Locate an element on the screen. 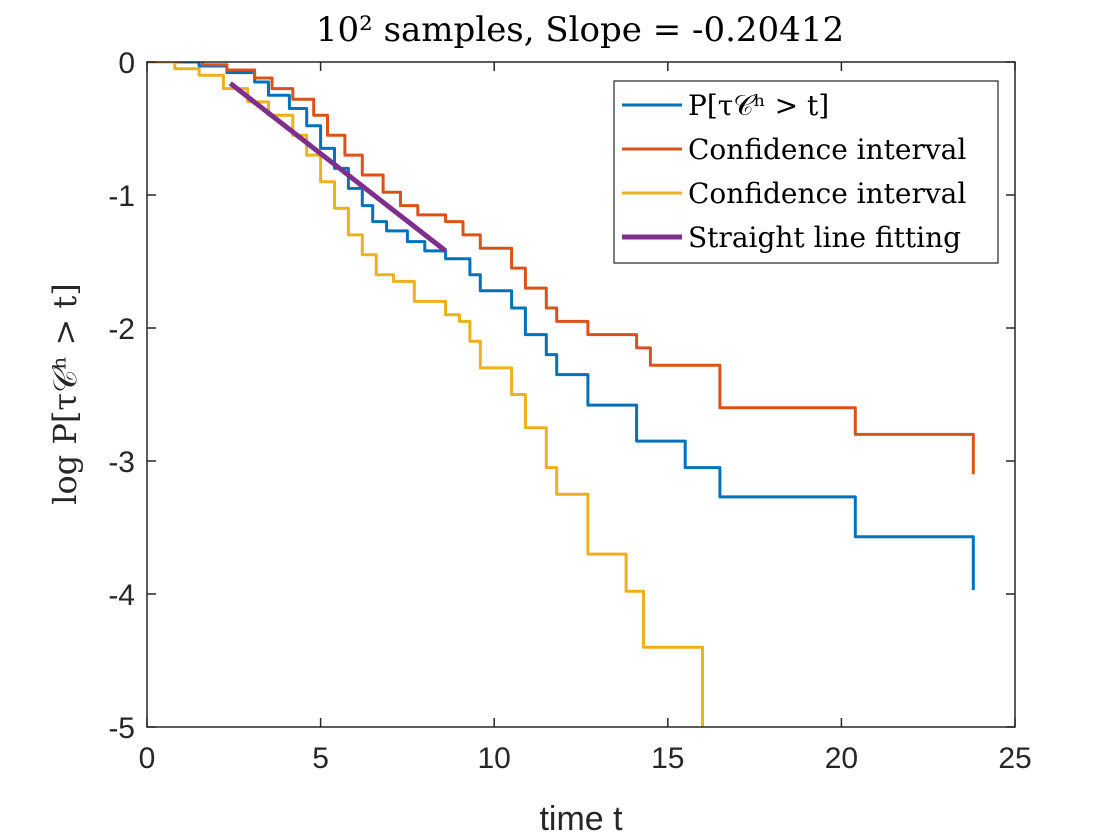 The height and width of the screenshot is (840, 1120). legend-label-0: P[τ𝒞ʰ > t] is located at coordinates (758, 105).